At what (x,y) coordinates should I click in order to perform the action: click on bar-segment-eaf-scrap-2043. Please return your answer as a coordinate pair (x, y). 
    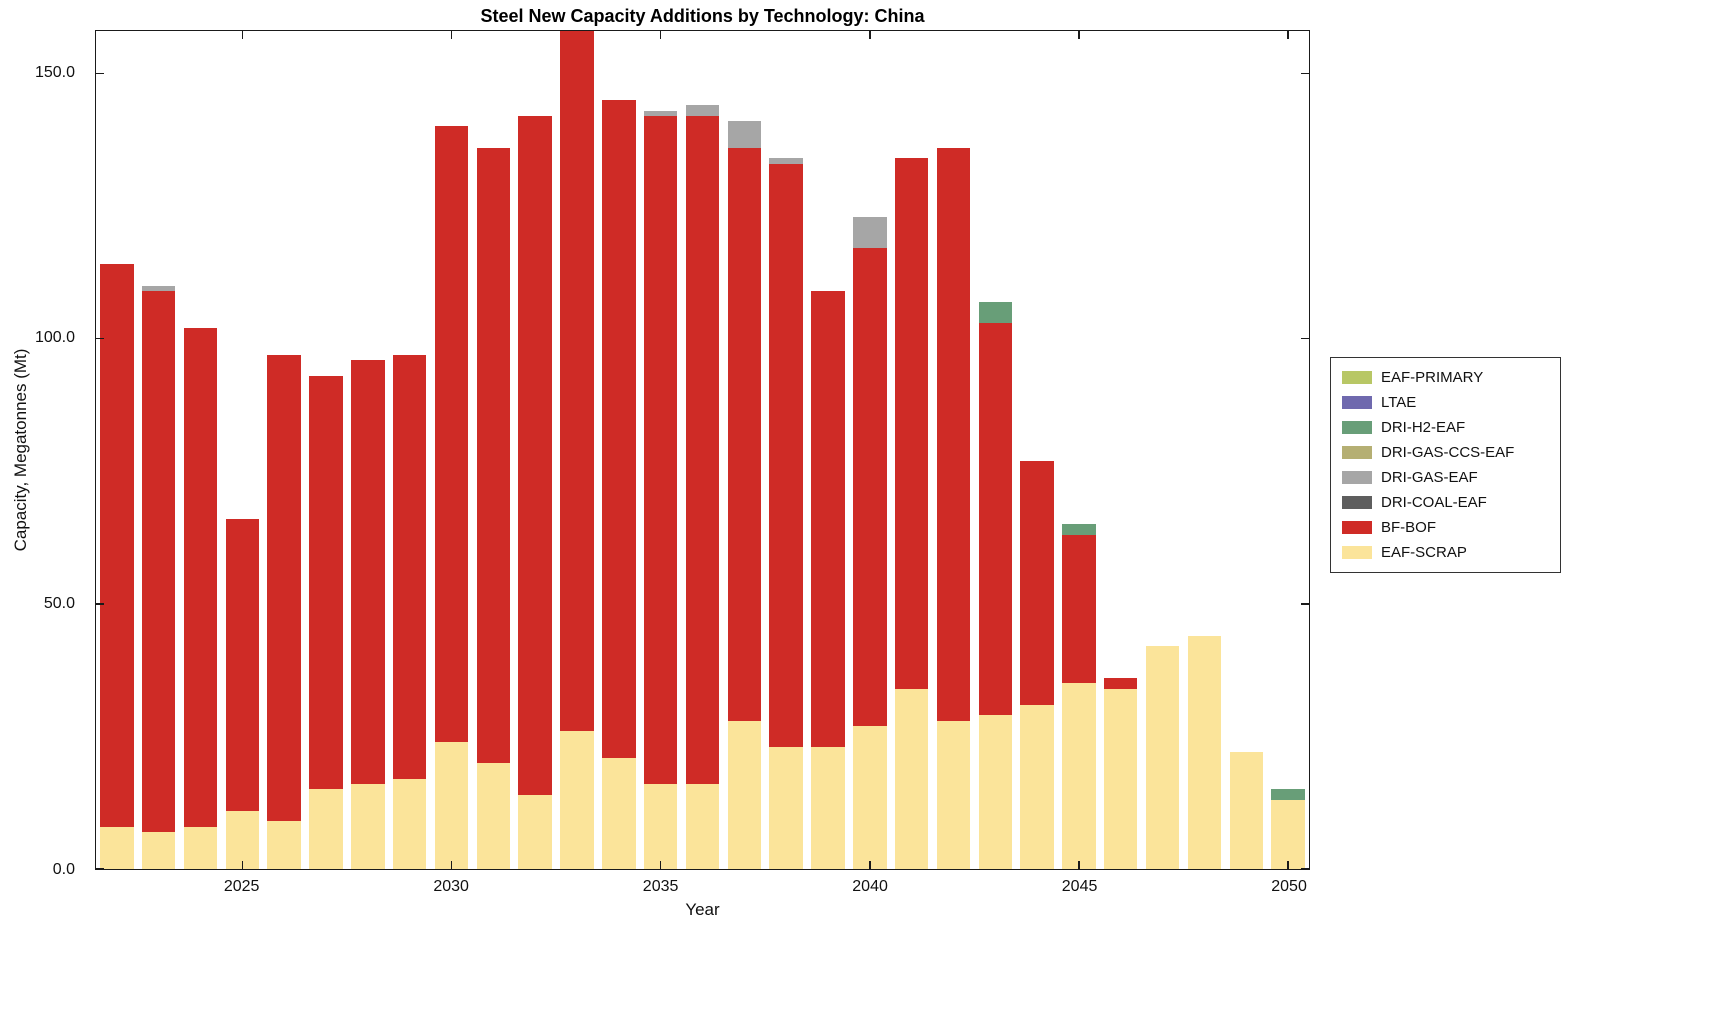
    Looking at the image, I should click on (995, 792).